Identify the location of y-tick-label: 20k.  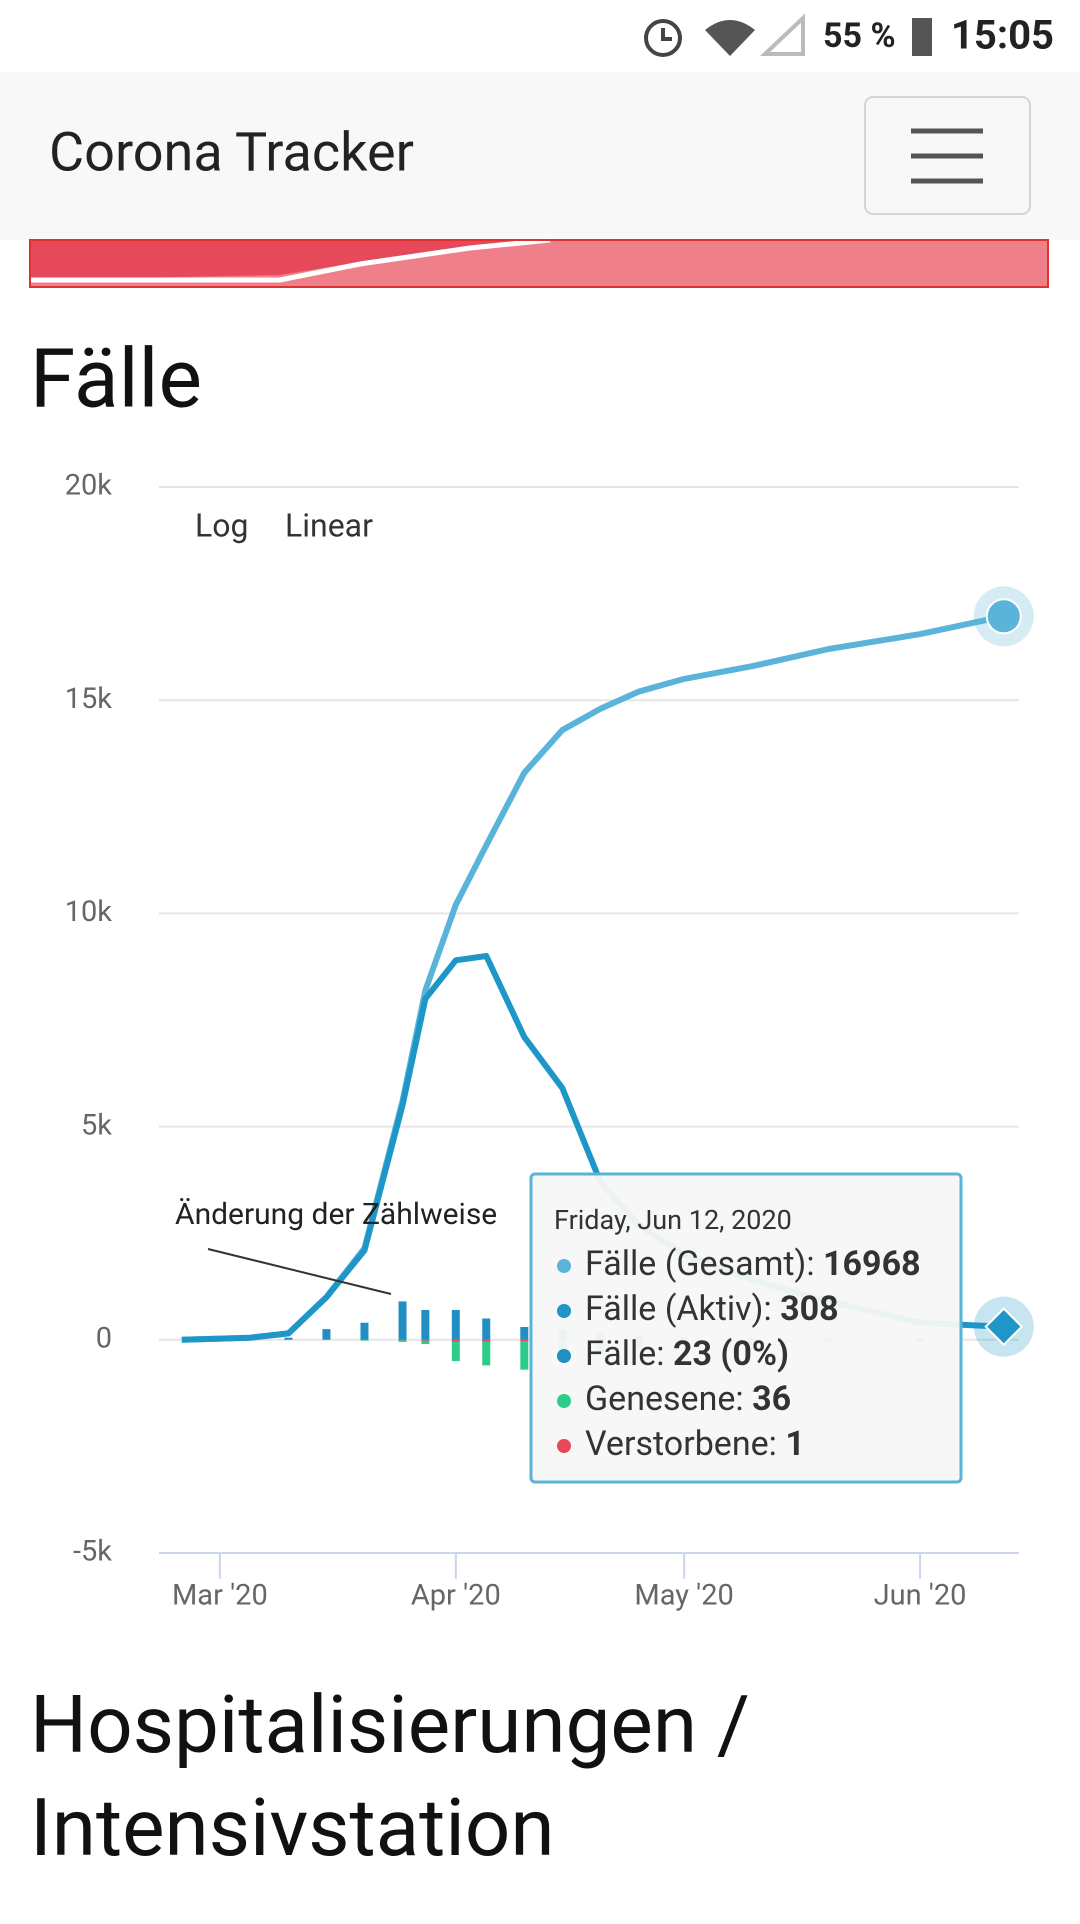
(89, 486).